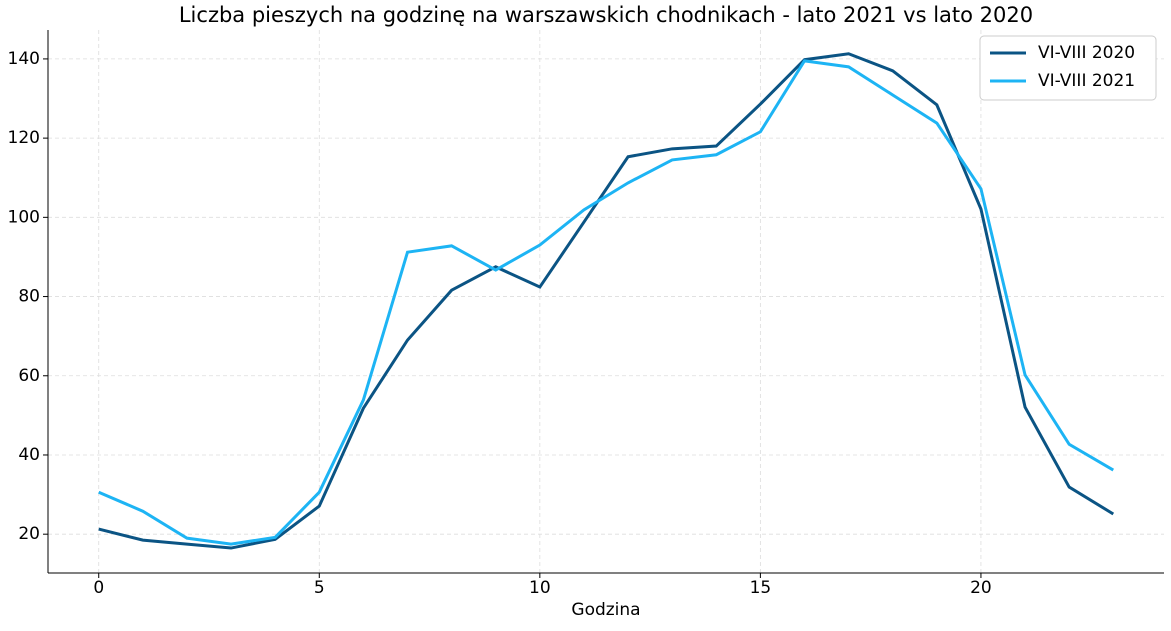 The width and height of the screenshot is (1171, 631). What do you see at coordinates (98, 588) in the screenshot?
I see `x-tick-label: 0` at bounding box center [98, 588].